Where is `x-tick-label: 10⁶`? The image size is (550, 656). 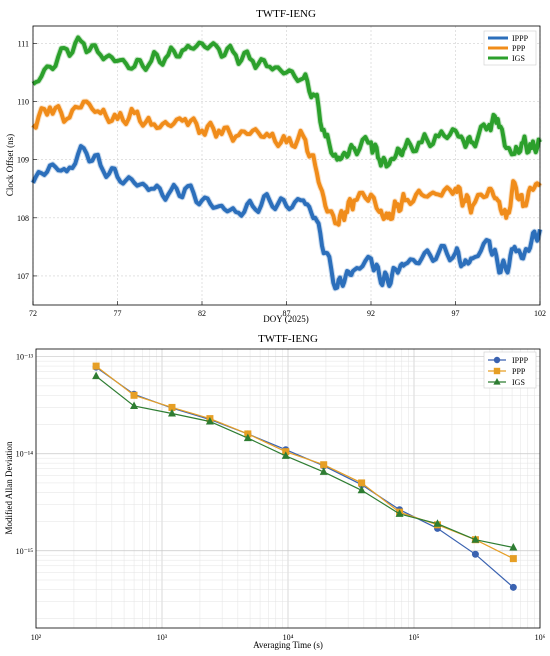
x-tick-label: 10⁶ is located at coordinates (540, 637).